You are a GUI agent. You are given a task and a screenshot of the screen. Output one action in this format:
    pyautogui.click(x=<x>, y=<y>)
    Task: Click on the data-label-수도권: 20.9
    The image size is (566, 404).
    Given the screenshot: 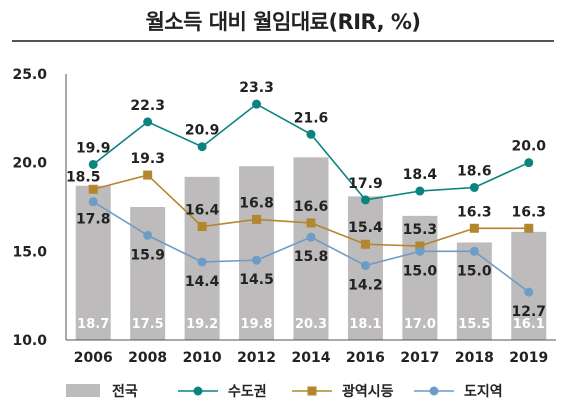 What is the action you would take?
    pyautogui.click(x=202, y=131)
    